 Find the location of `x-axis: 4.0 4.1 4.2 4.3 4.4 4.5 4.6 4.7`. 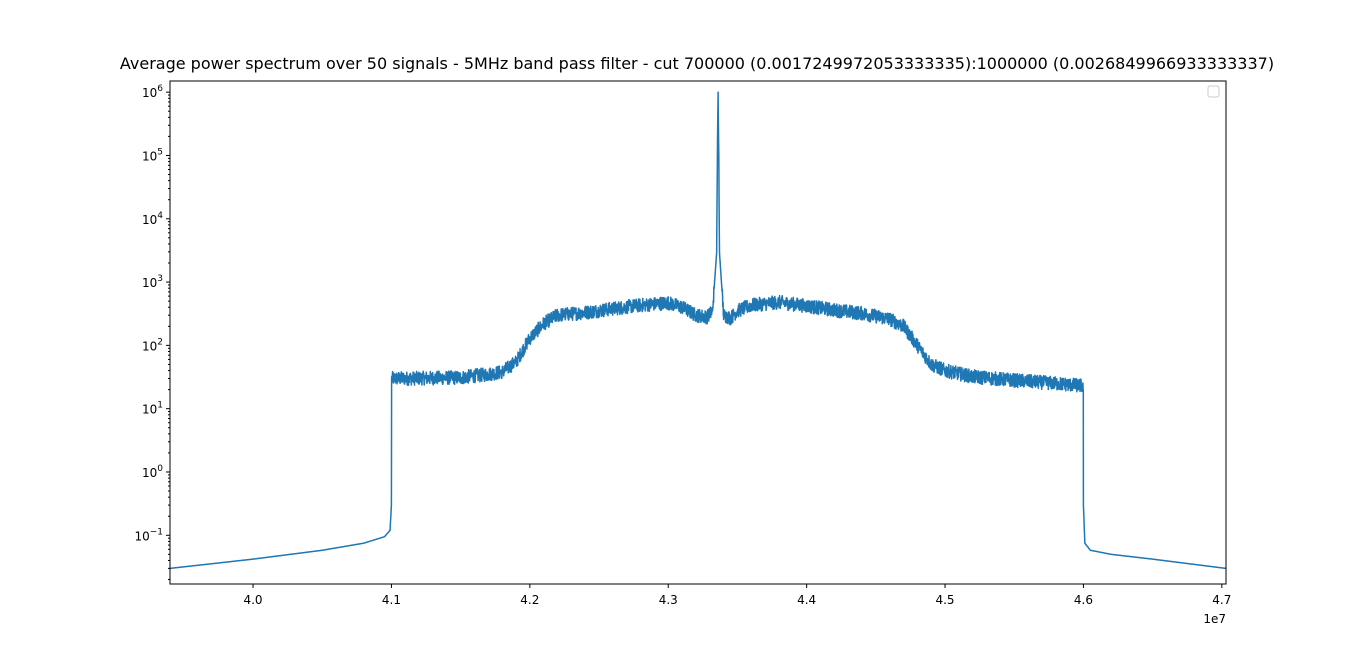

x-axis: 4.0 4.1 4.2 4.3 4.4 4.5 4.6 4.7 is located at coordinates (737, 595).